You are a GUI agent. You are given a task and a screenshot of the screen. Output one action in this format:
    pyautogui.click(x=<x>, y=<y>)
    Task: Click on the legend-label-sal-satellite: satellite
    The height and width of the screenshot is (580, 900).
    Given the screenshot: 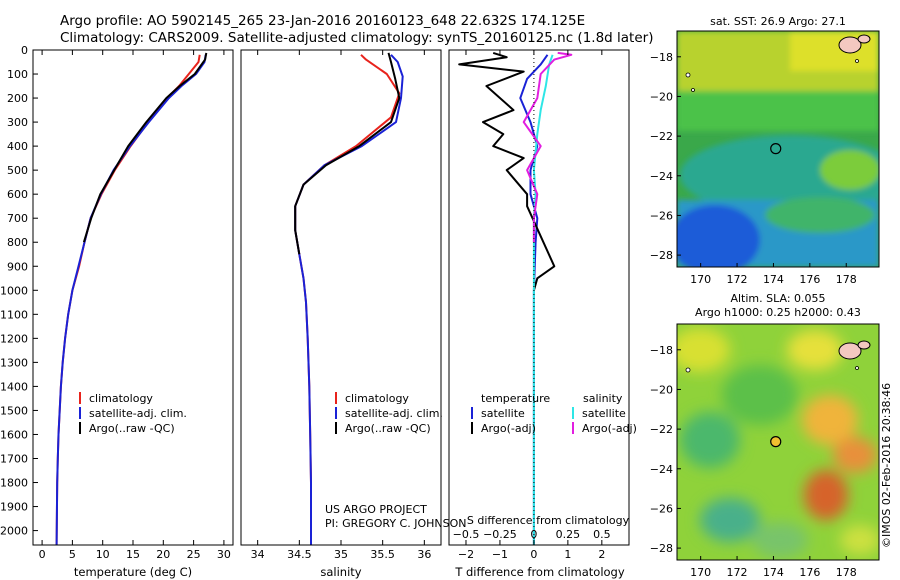 What is the action you would take?
    pyautogui.click(x=604, y=413)
    